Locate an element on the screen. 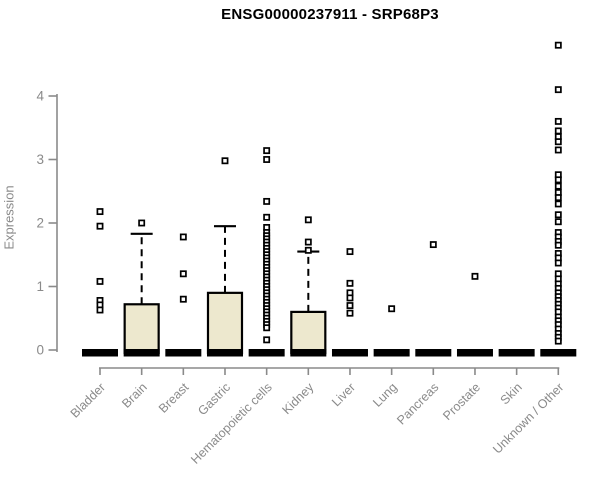  x-tick-label: Bladder is located at coordinates (88, 400).